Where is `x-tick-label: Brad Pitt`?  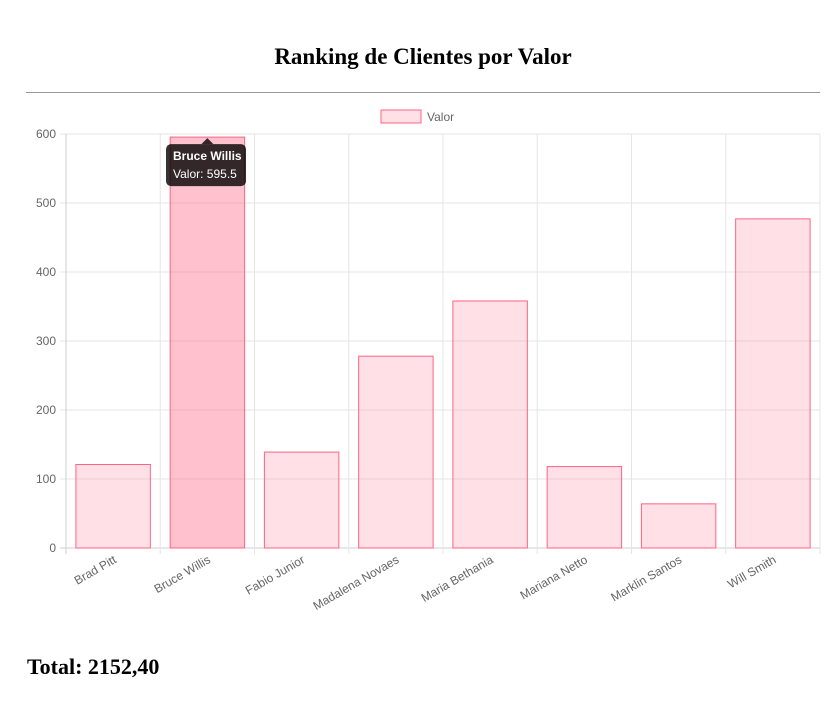 x-tick-label: Brad Pitt is located at coordinates (95, 569).